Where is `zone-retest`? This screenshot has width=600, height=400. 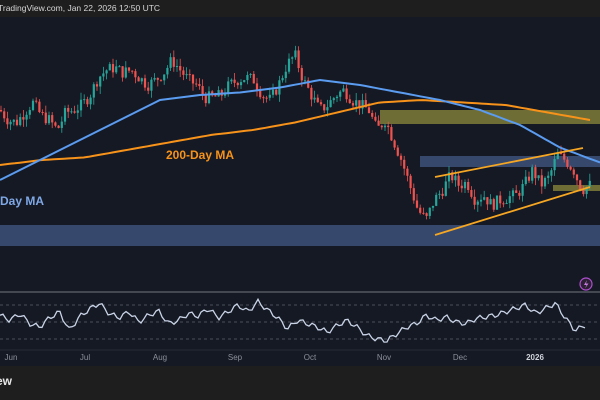
zone-retest is located at coordinates (576, 188).